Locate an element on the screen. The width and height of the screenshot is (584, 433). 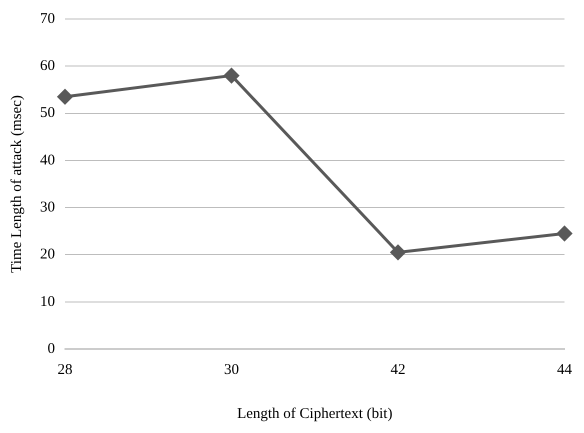
x-axis-title: Length of Ciphertext (bit) is located at coordinates (314, 414).